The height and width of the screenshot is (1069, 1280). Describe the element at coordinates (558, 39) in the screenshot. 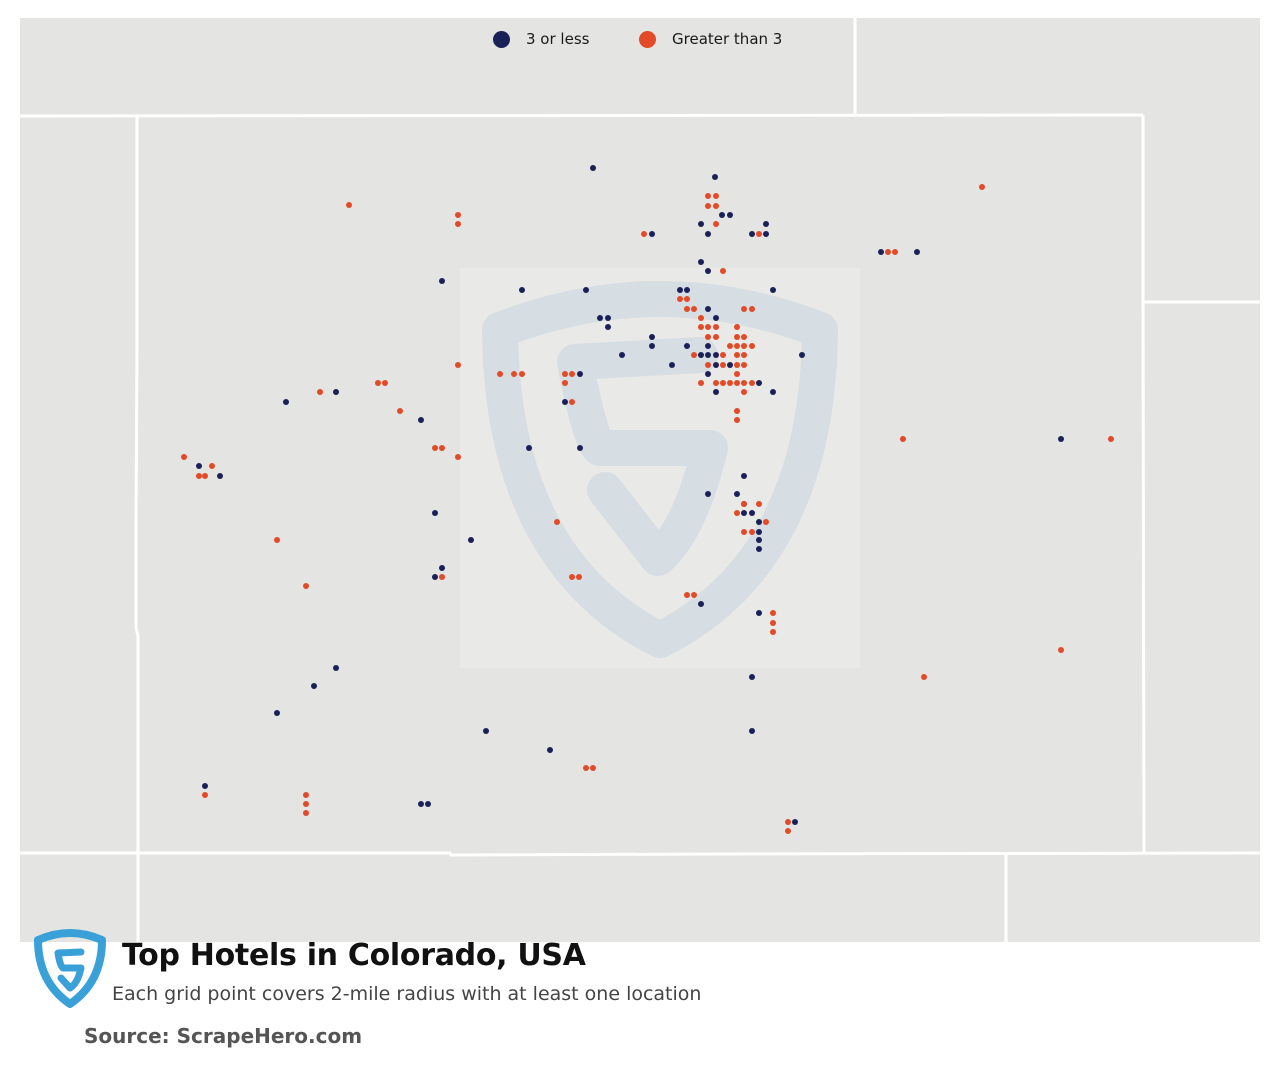

I see `legend-label-low: 3 or less` at that location.